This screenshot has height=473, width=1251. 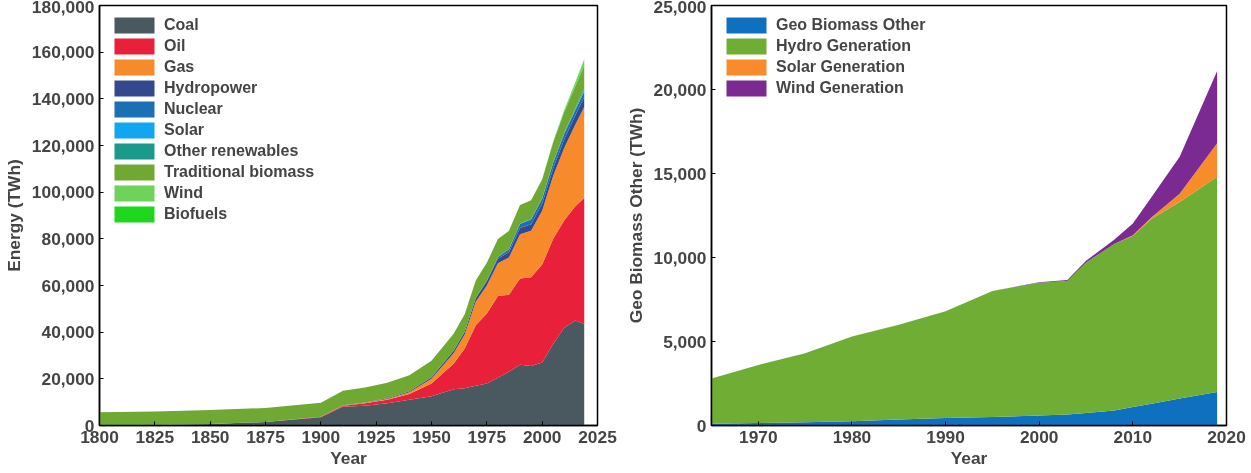 I want to click on y-tick-label: 160,000, so click(x=63, y=52).